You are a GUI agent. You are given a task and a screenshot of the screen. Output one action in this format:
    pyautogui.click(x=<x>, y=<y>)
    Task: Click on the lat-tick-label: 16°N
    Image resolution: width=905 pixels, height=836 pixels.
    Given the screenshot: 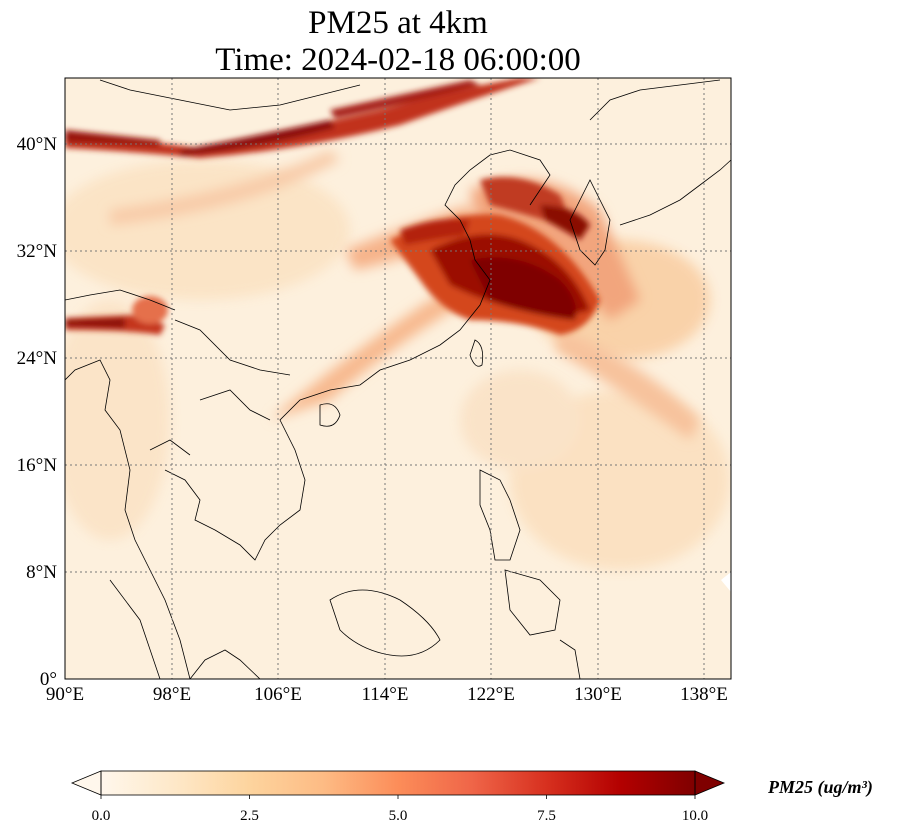 What is the action you would take?
    pyautogui.click(x=37, y=465)
    